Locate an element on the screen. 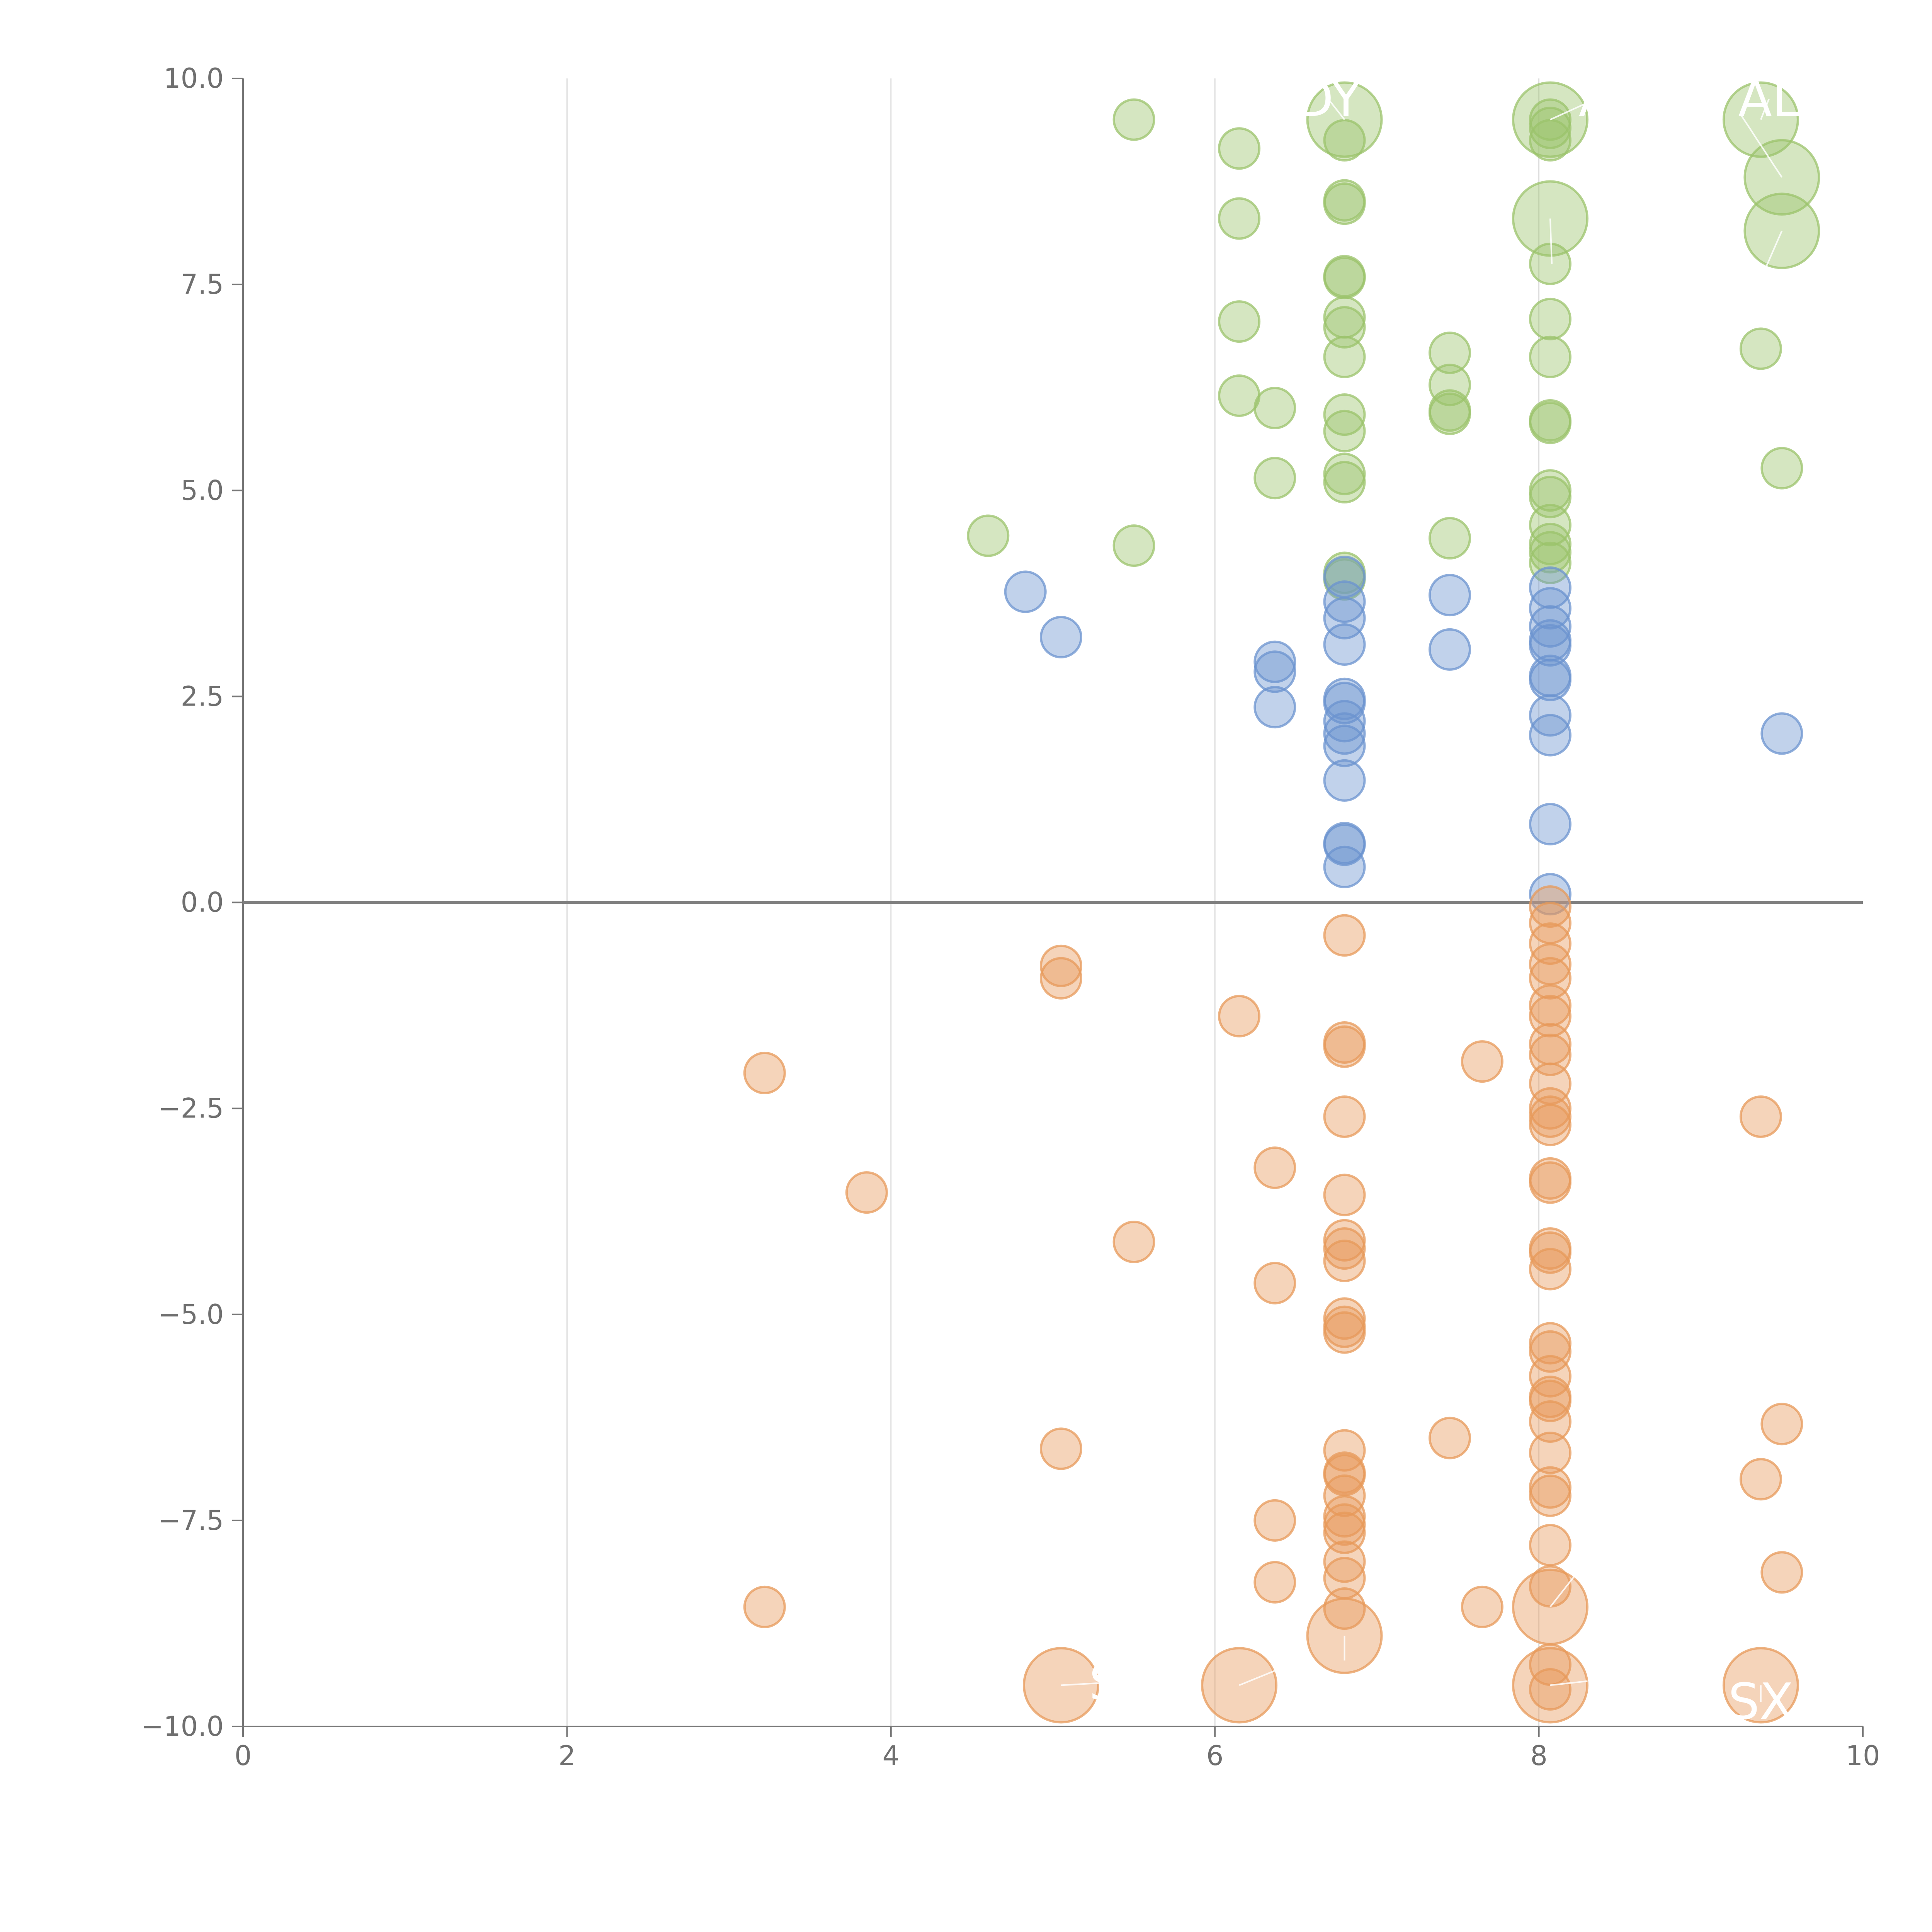  callout-label: S is located at coordinates (1105, 1683).